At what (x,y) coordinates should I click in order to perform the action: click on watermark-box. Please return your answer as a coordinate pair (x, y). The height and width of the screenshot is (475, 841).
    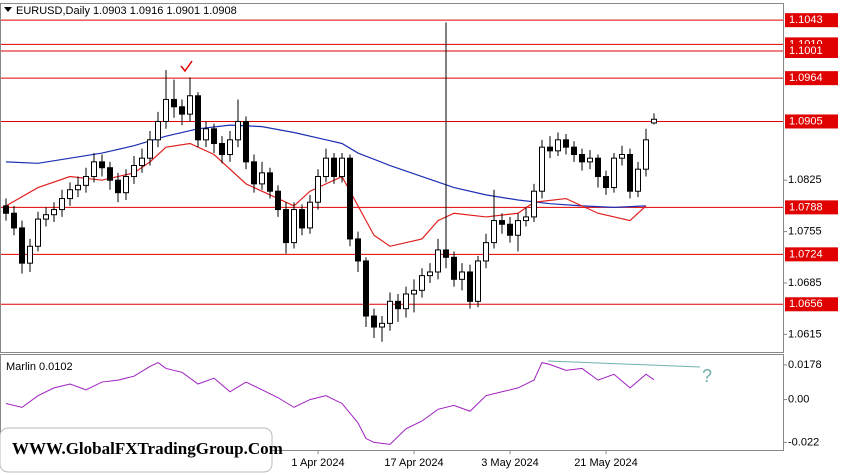
    Looking at the image, I should click on (136, 450).